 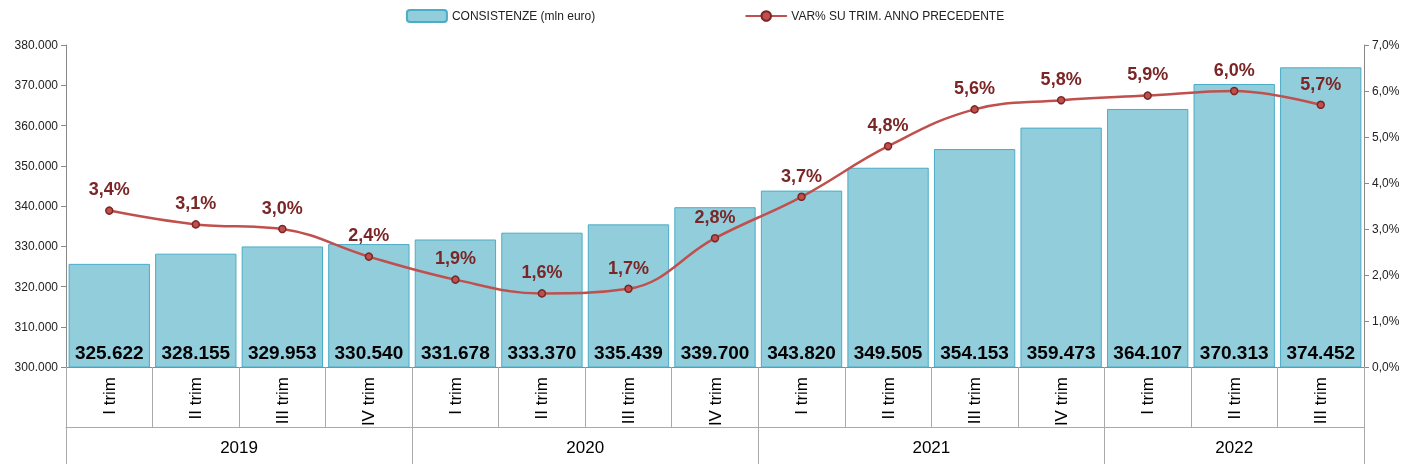 I want to click on y2-tick-label: 7,0%, so click(x=1386, y=45).